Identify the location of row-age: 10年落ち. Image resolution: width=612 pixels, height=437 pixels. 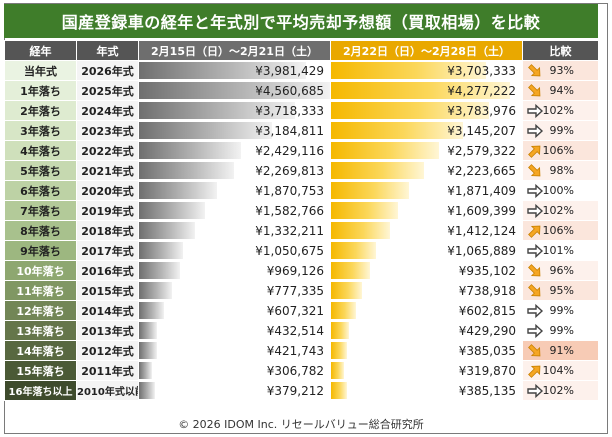
(40, 270).